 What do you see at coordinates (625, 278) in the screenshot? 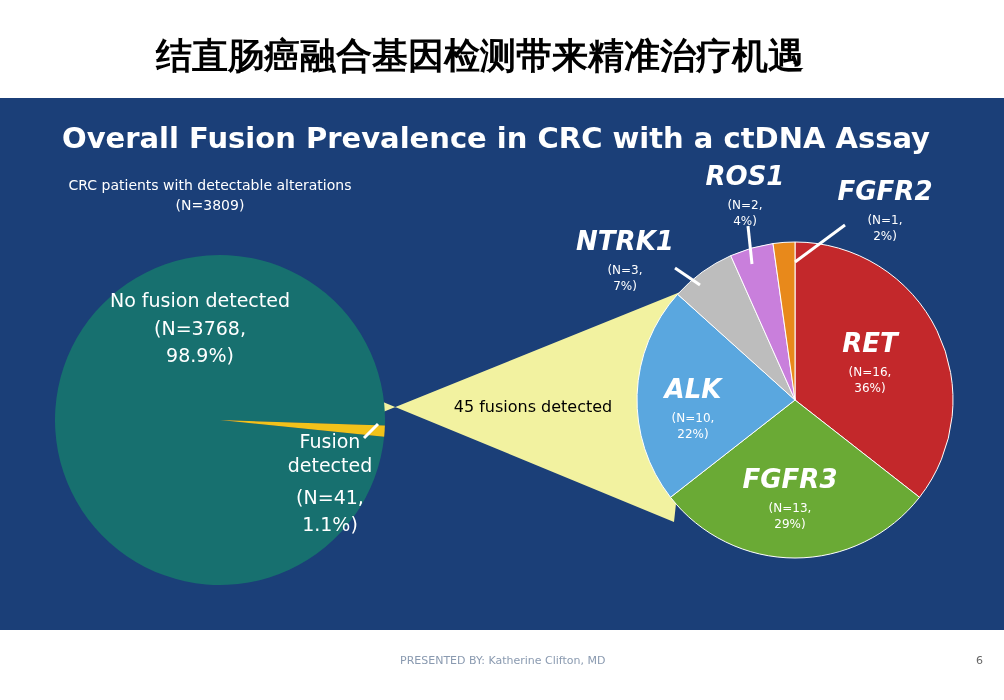
I see `data-label: (N=3, 7%)` at bounding box center [625, 278].